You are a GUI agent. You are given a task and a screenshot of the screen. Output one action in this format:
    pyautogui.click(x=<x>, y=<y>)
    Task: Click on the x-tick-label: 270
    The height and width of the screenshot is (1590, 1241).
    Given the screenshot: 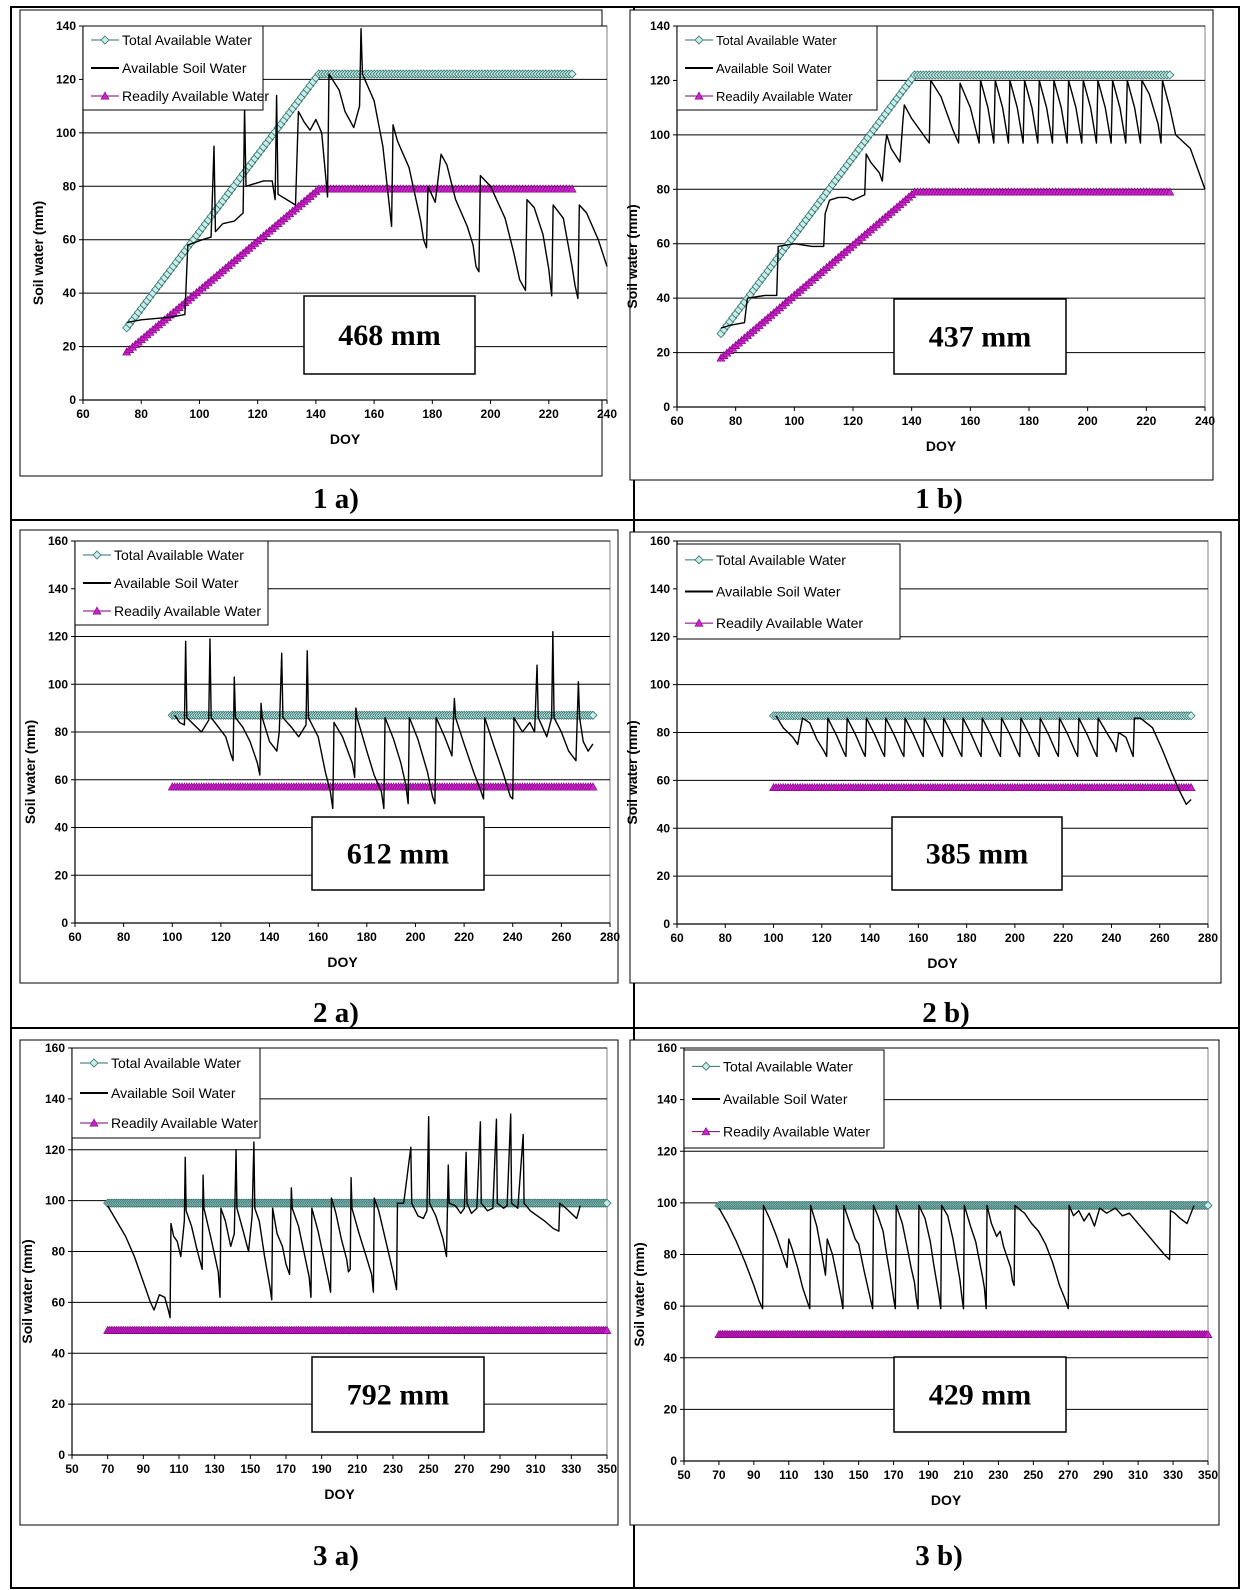 What is the action you would take?
    pyautogui.click(x=1068, y=1475)
    